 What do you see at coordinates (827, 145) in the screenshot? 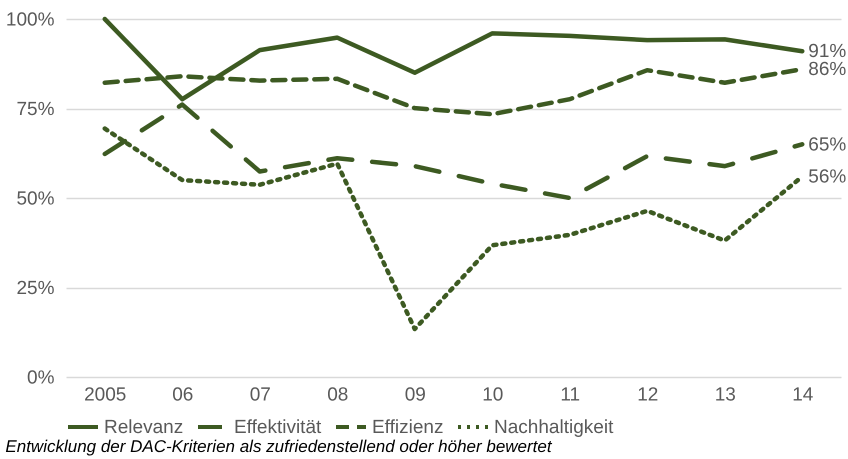
I see `data-label: 65%` at bounding box center [827, 145].